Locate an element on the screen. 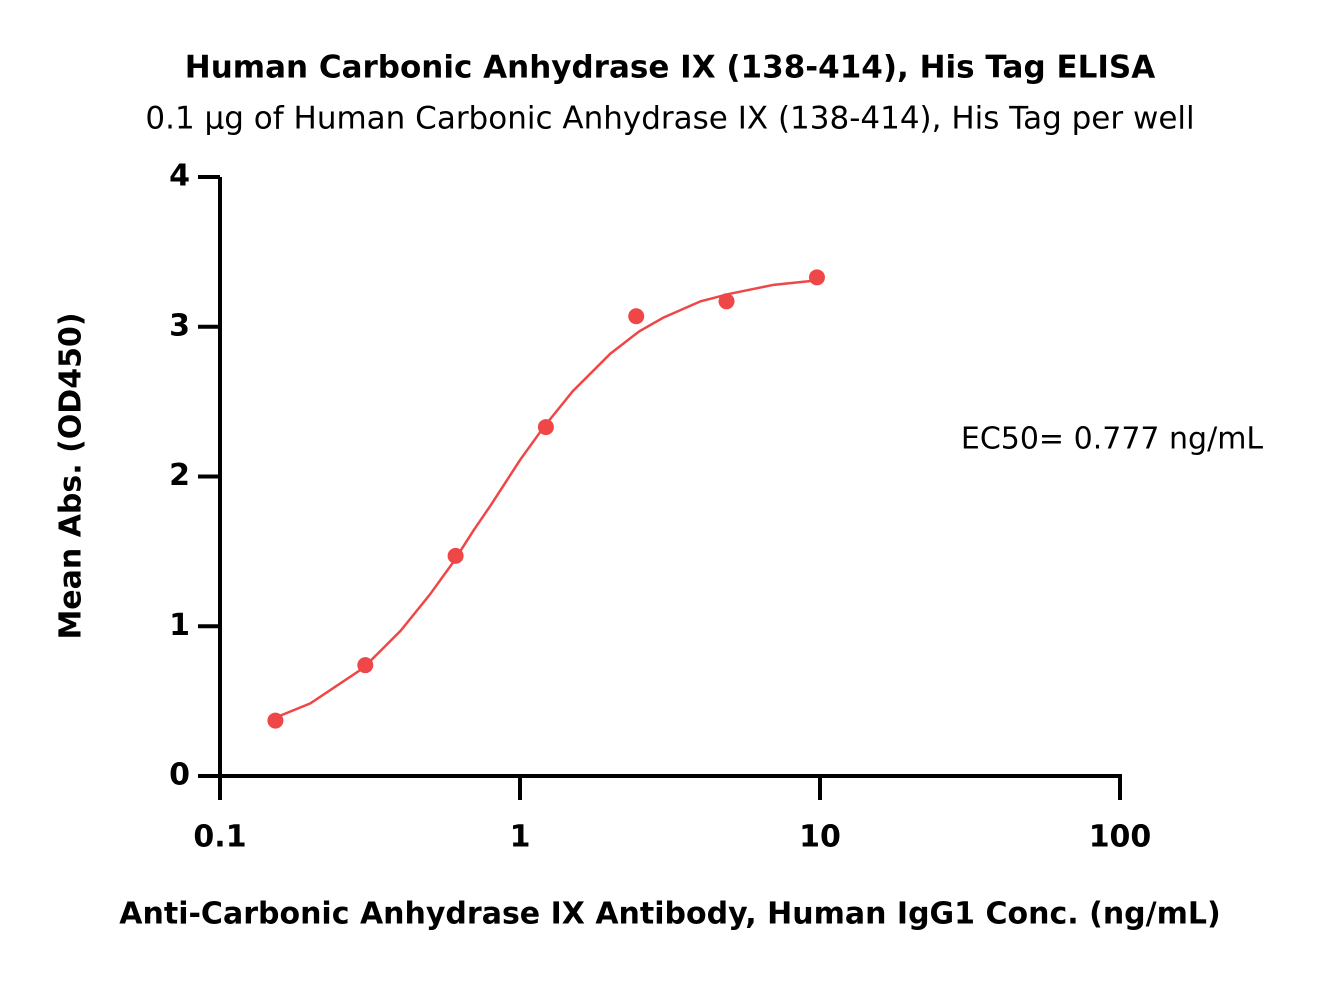 This screenshot has height=981, width=1318. x-tick-label: 100 is located at coordinates (1120, 837).